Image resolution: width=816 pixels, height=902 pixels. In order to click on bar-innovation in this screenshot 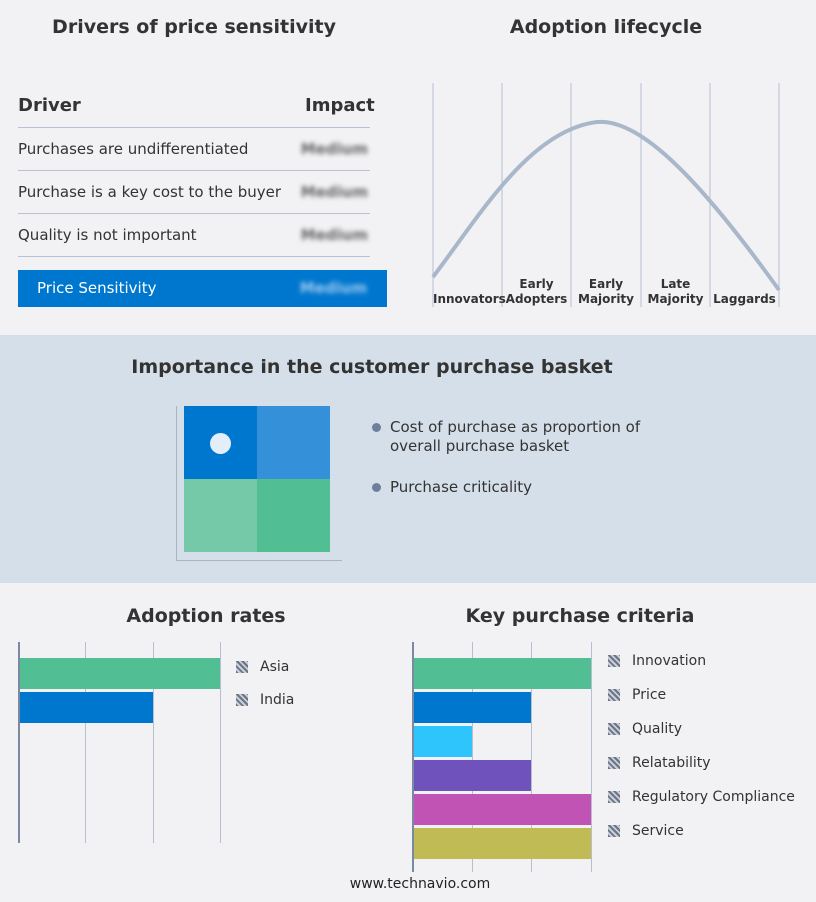, I will do `click(501, 673)`.